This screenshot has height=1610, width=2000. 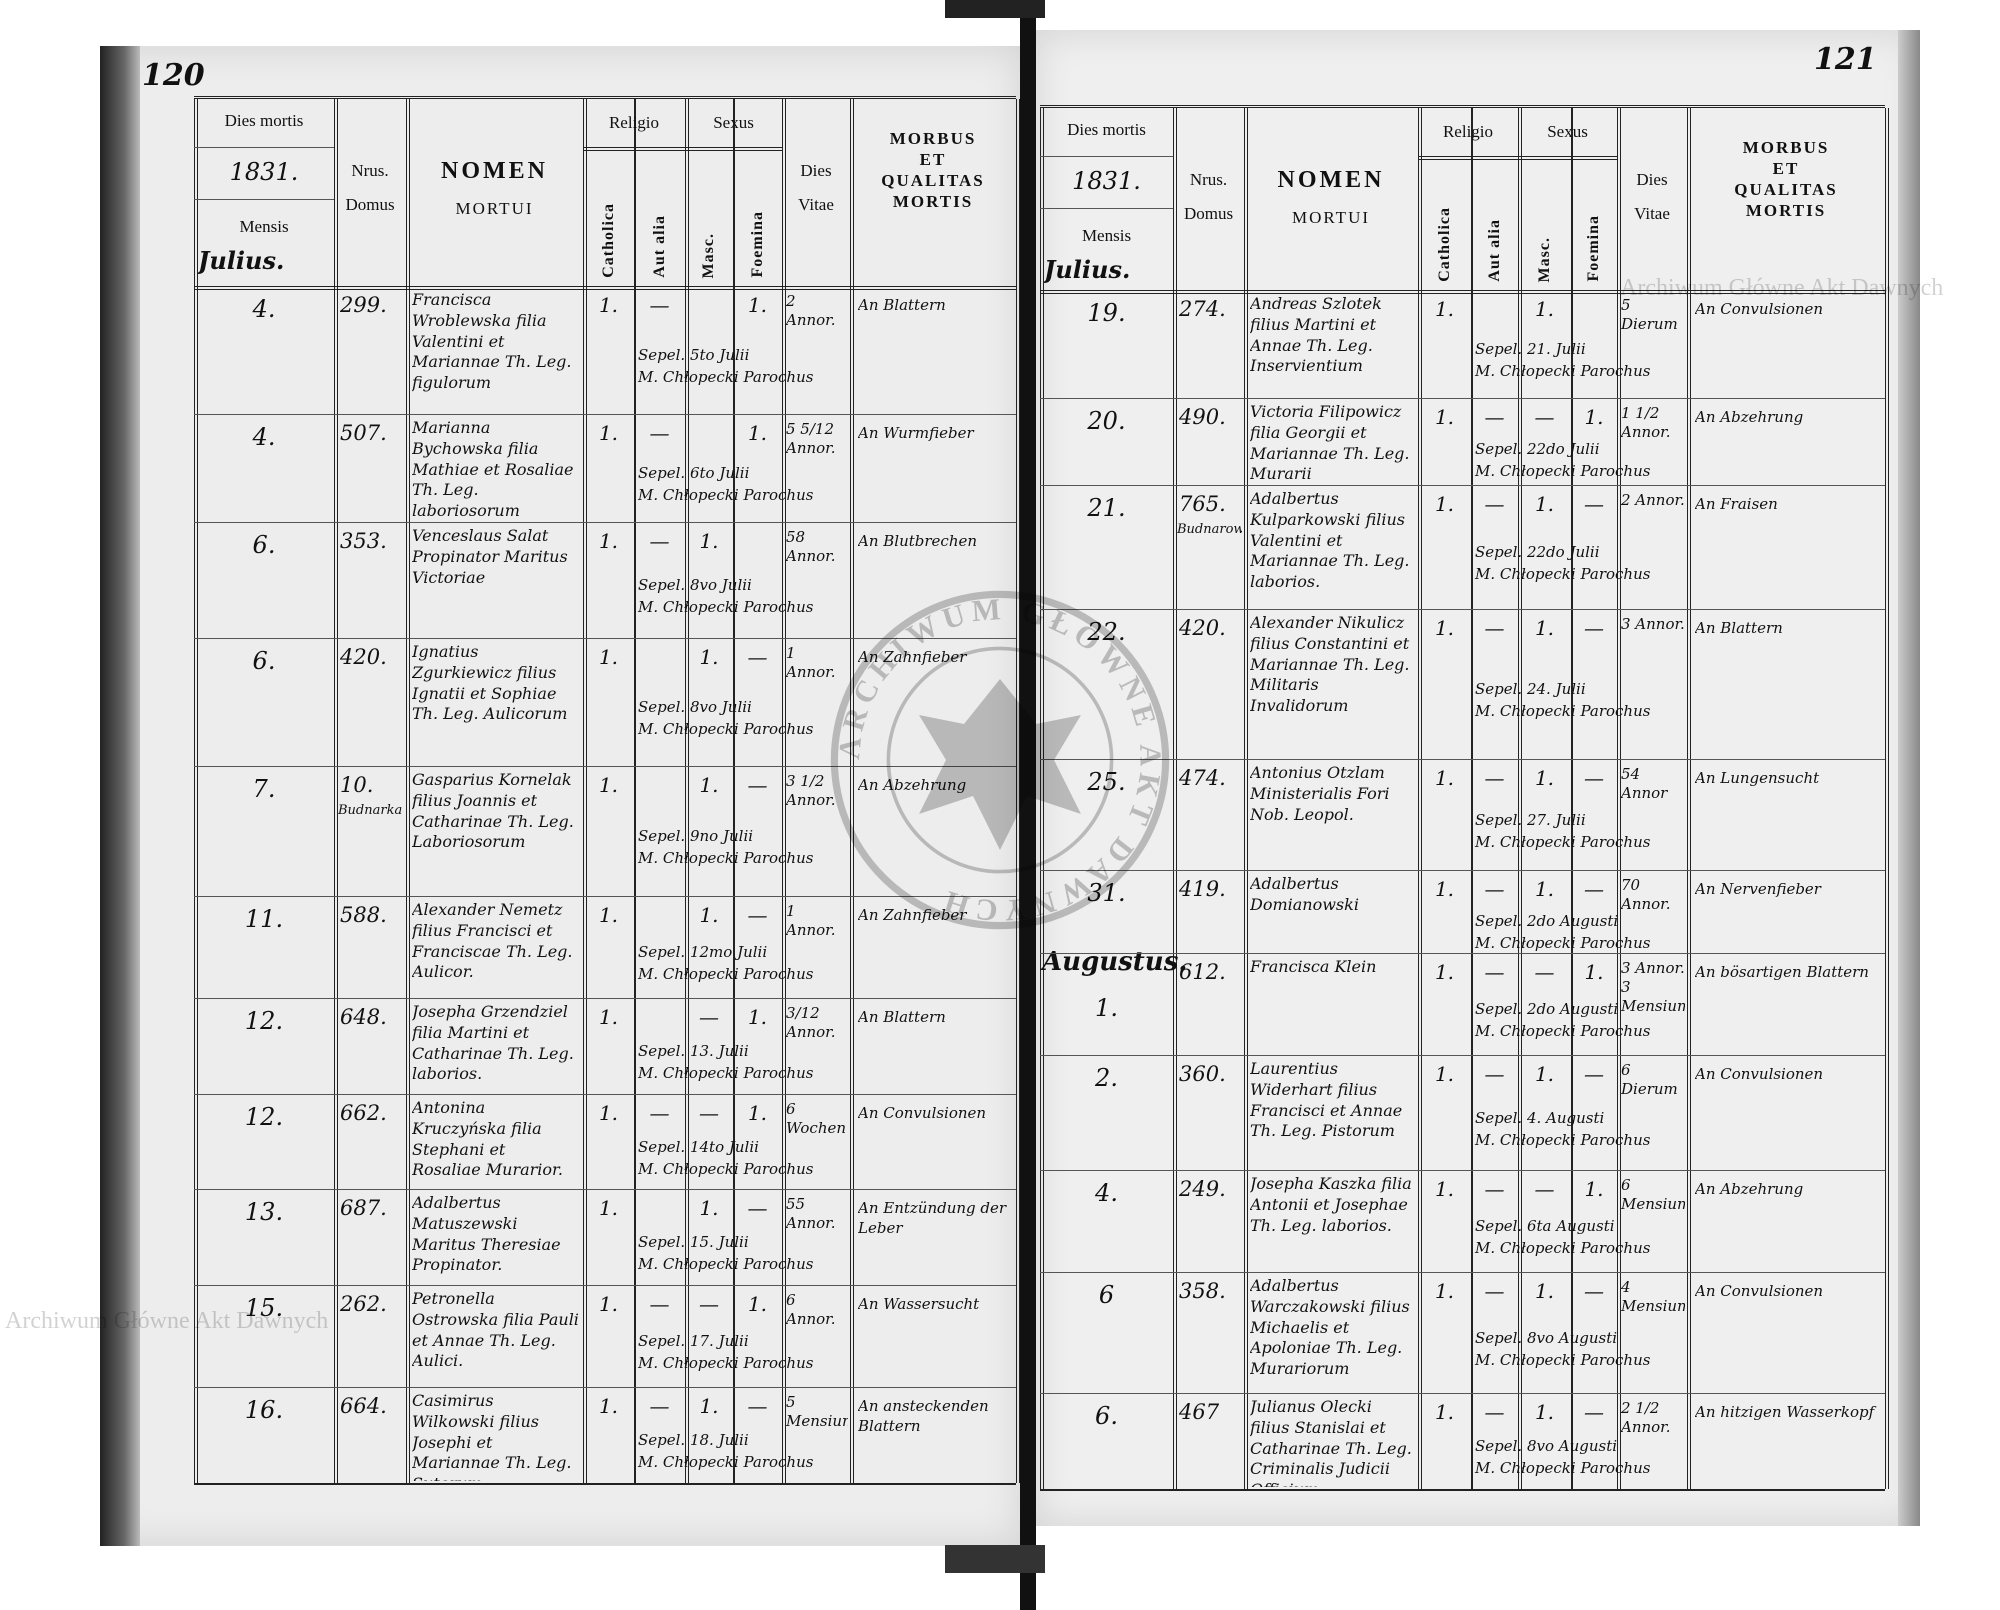 I want to click on header-dies-mortis: Dies mortis, so click(x=264, y=120).